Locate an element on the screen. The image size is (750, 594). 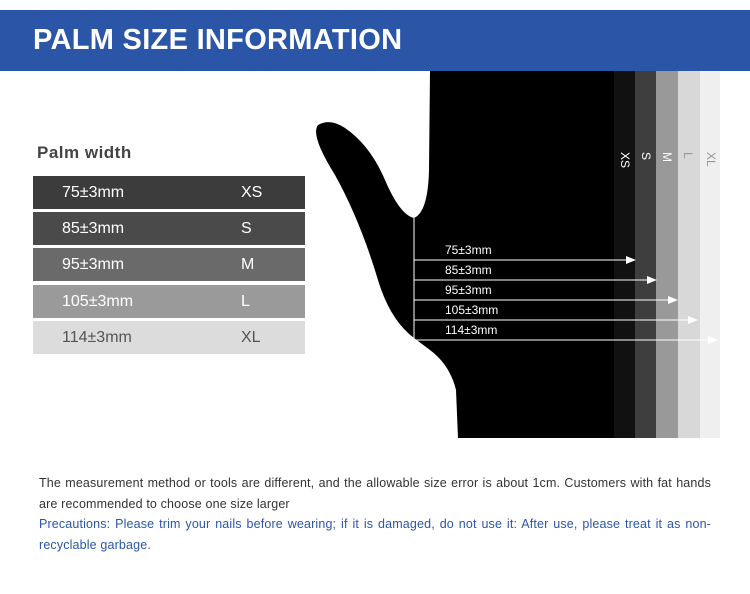
palm-width-value: 105±3mm is located at coordinates (98, 301).